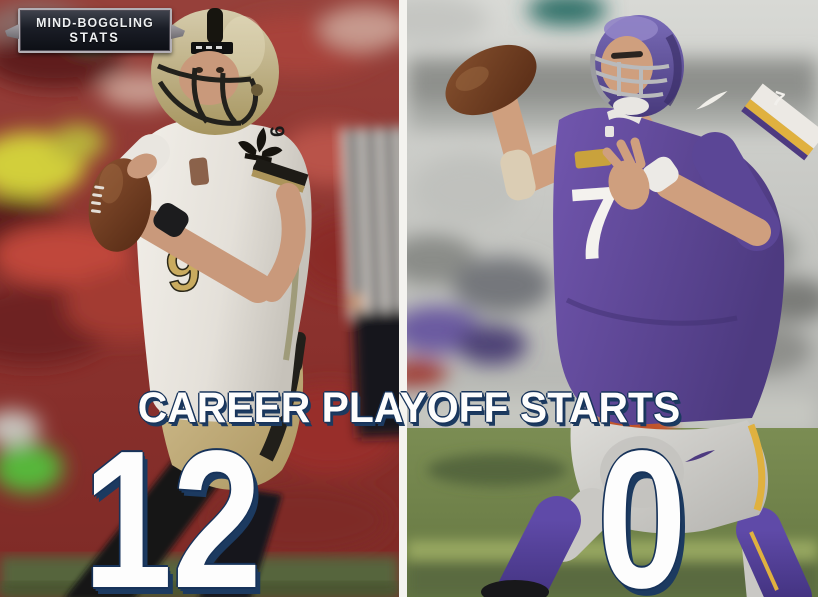  What do you see at coordinates (593, 158) in the screenshot?
I see `gold-captain-patch` at bounding box center [593, 158].